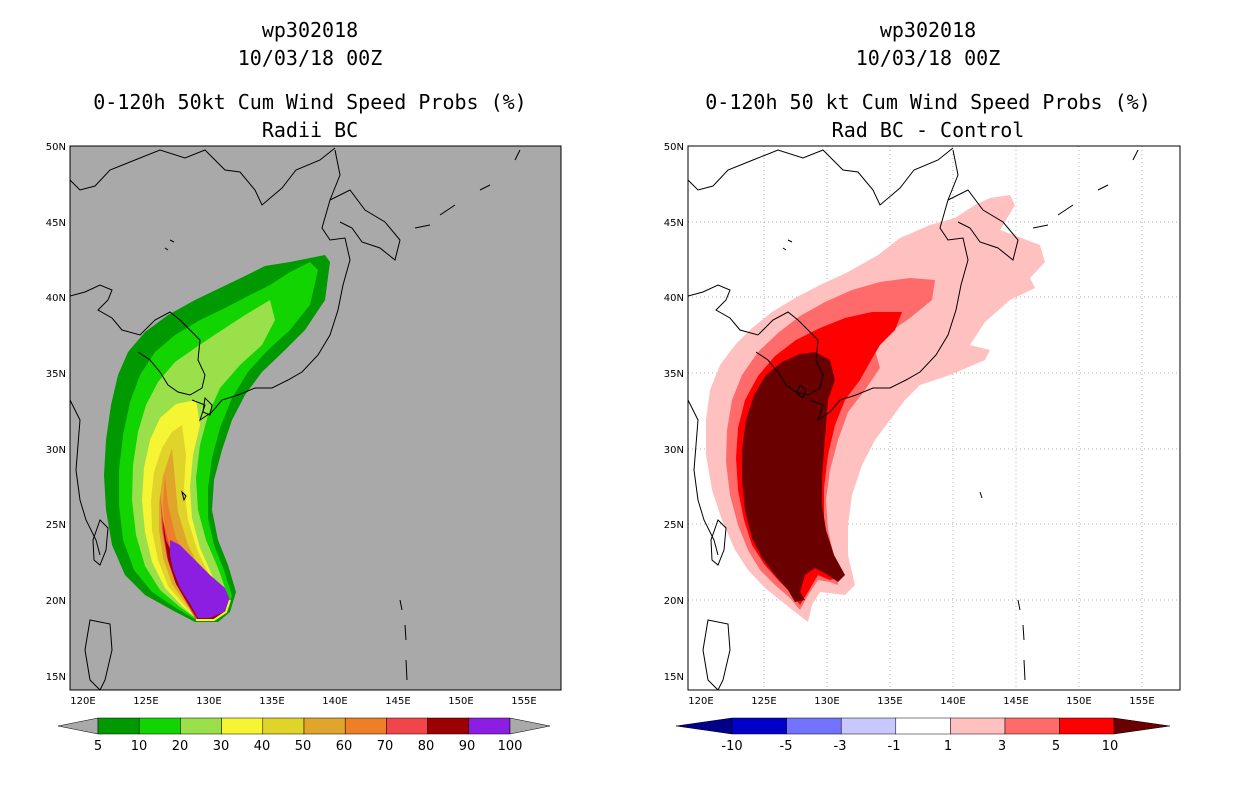 Image resolution: width=1236 pixels, height=800 pixels. What do you see at coordinates (510, 746) in the screenshot?
I see `left-legend-label: 100` at bounding box center [510, 746].